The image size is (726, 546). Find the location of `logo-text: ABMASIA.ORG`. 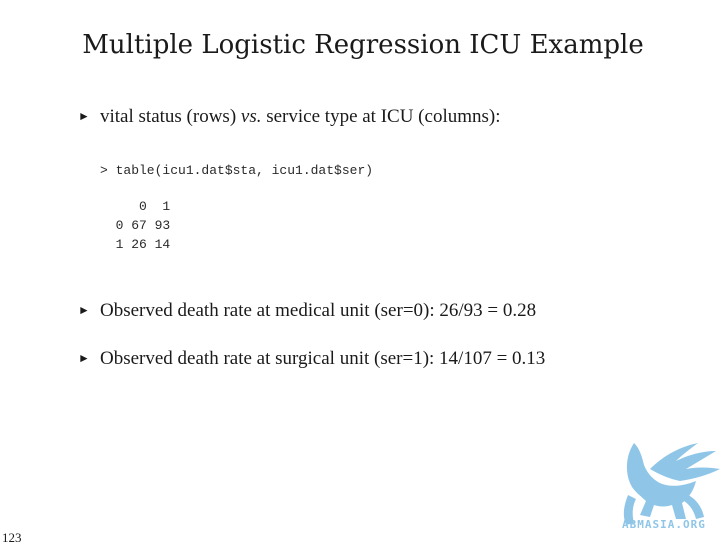

logo-text: ABMASIA.ORG is located at coordinates (664, 524).